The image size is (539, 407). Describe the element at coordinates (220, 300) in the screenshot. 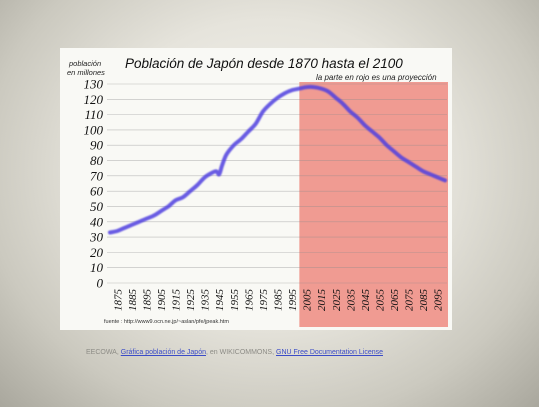

I see `x-tick-label: 1945` at that location.